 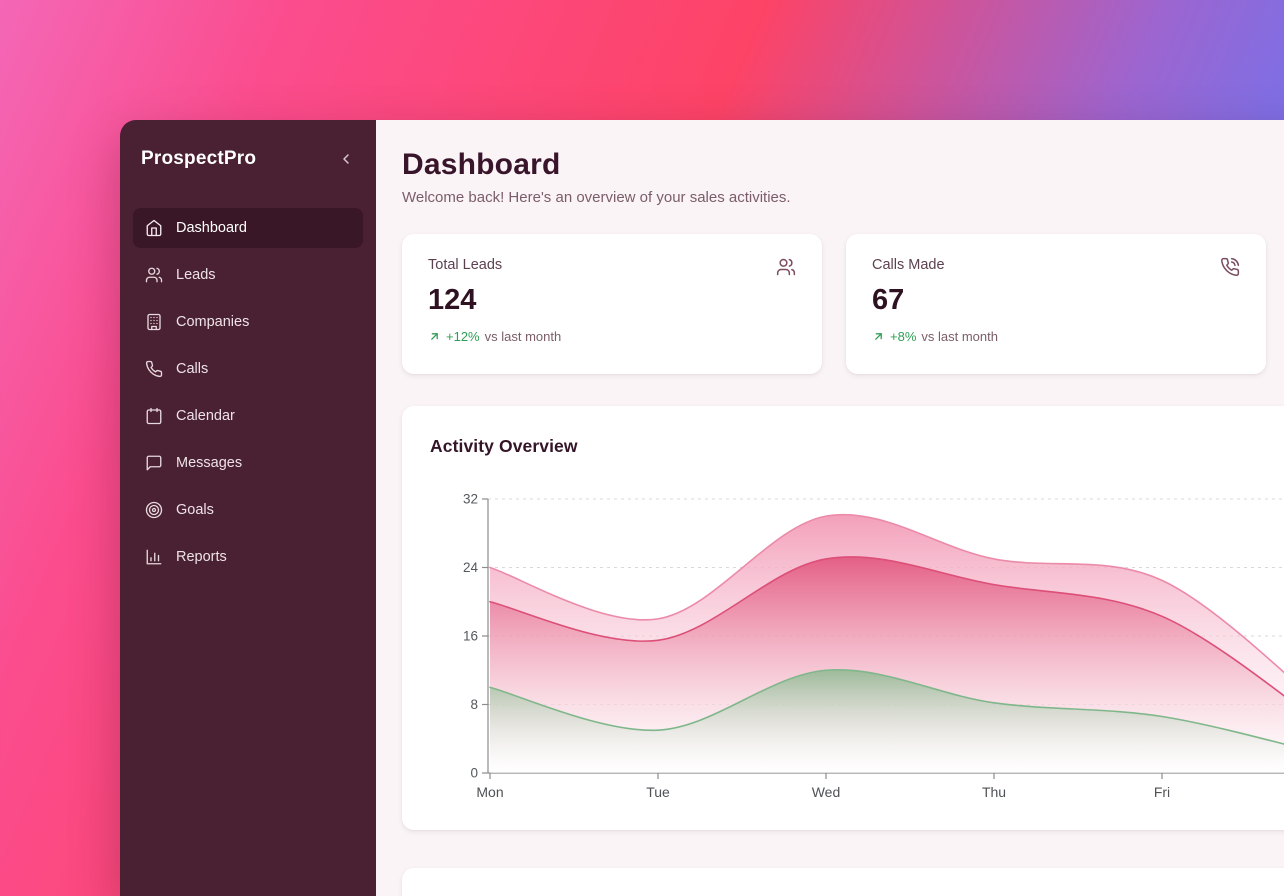 I want to click on home-icon, so click(x=154, y=228).